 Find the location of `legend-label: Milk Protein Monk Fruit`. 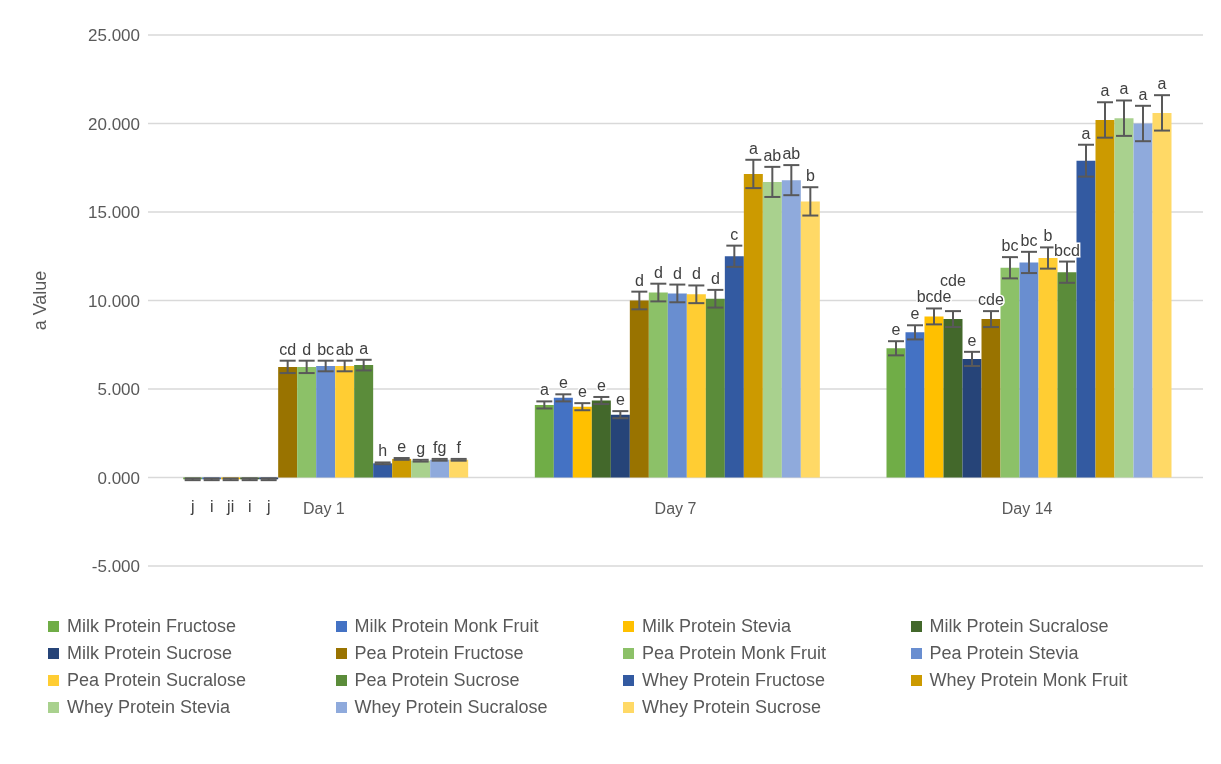

legend-label: Milk Protein Monk Fruit is located at coordinates (446, 626).